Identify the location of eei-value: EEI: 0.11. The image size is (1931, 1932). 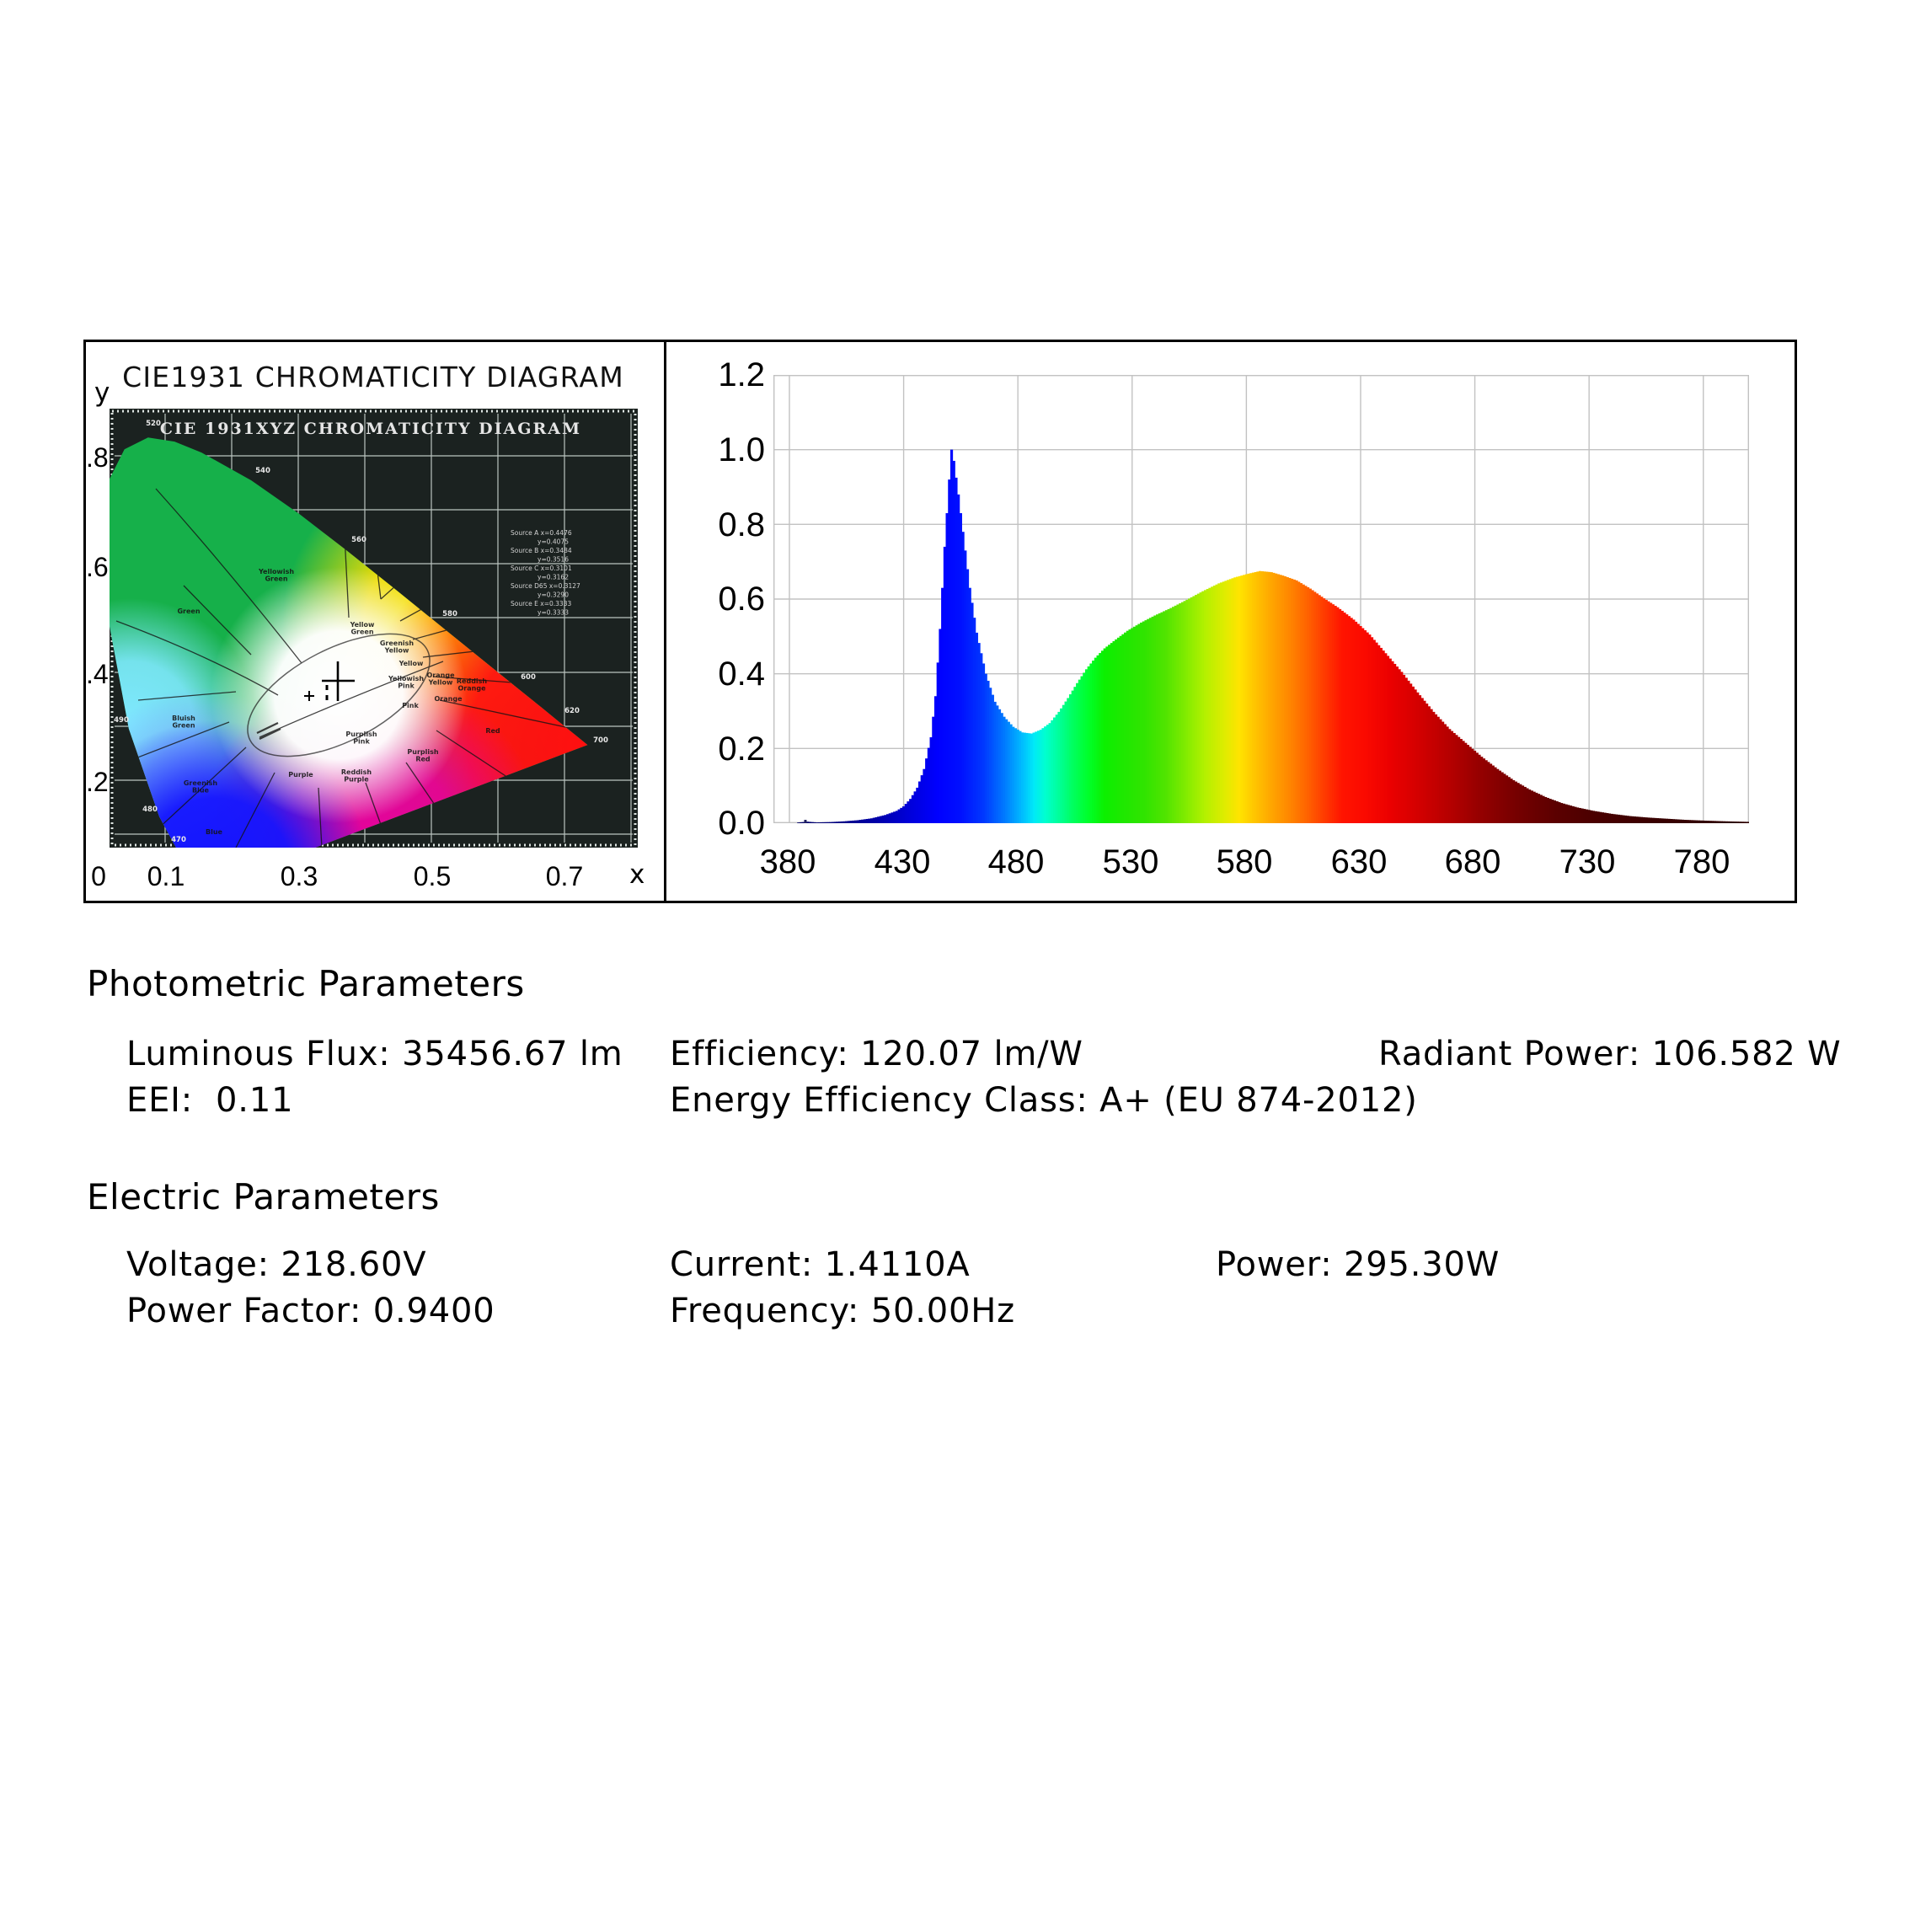
(210, 1100).